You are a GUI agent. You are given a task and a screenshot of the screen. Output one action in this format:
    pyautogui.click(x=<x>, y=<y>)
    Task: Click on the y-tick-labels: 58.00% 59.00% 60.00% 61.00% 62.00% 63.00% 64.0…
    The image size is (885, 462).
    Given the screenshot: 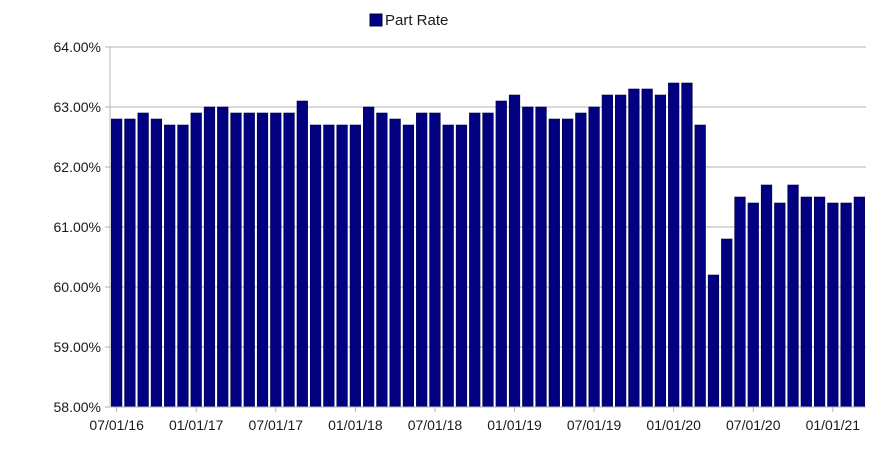 What is the action you would take?
    pyautogui.click(x=77, y=227)
    